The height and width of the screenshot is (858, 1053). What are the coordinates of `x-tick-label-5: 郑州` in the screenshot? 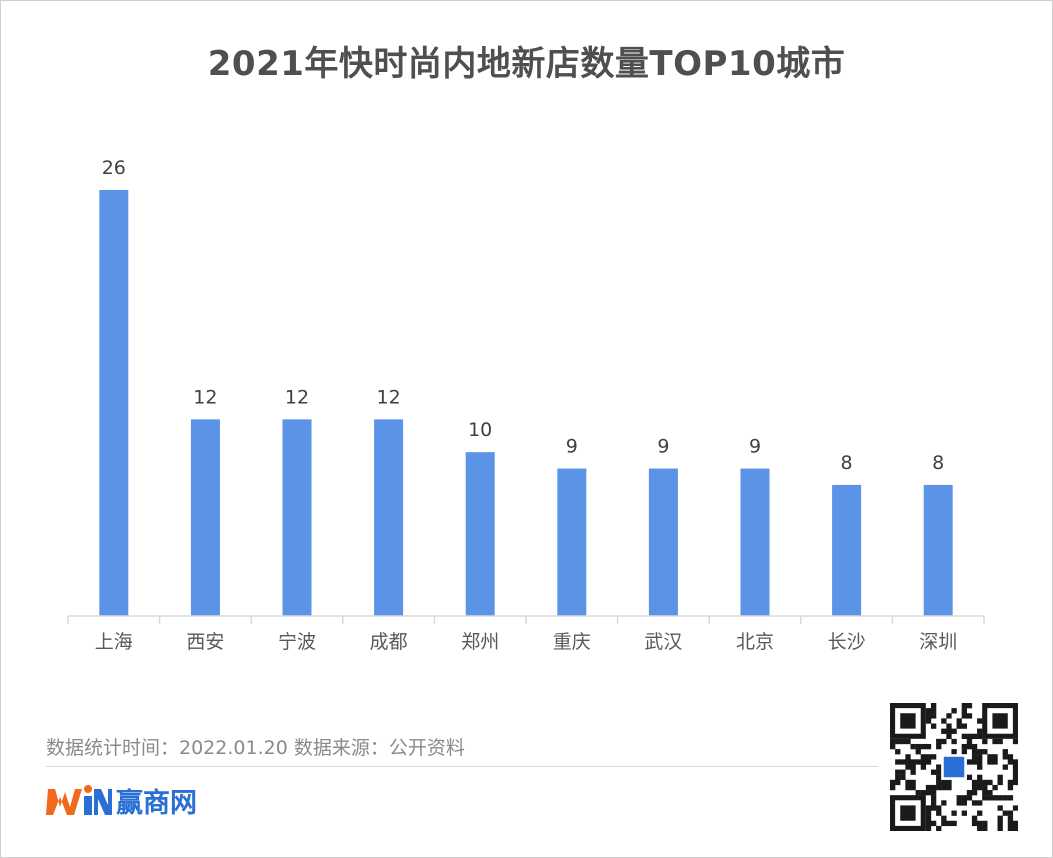 It's located at (480, 642).